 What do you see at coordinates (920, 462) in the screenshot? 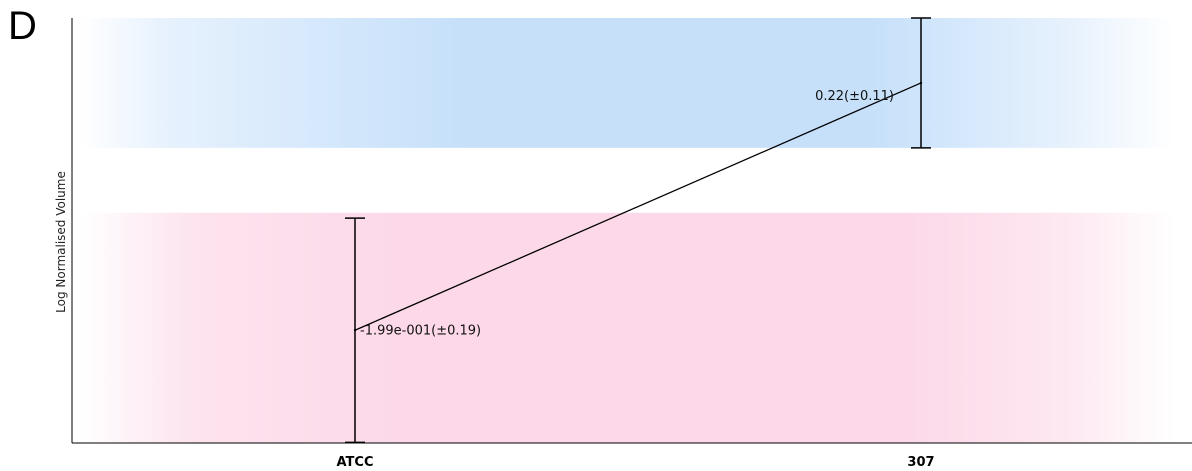
I see `x-tick-label-307: 307` at bounding box center [920, 462].